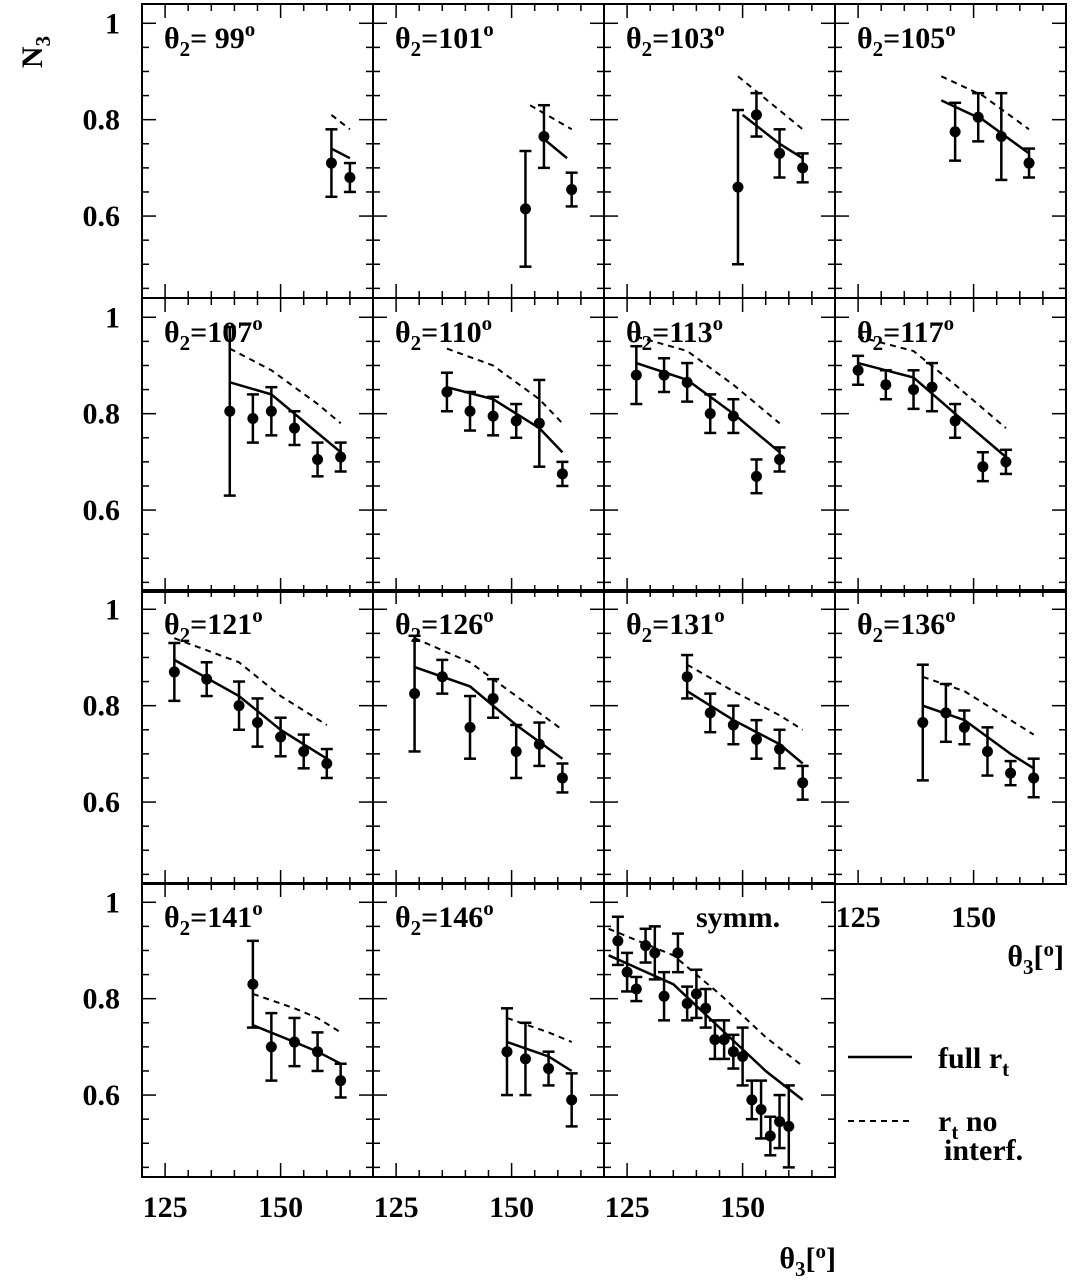 The image size is (1072, 1282). Describe the element at coordinates (675, 39) in the screenshot. I see `panel-label: θ2=103o` at that location.